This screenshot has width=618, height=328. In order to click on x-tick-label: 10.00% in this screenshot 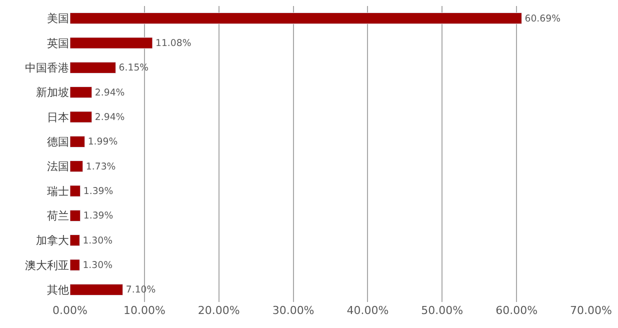, I will do `click(144, 310)`.